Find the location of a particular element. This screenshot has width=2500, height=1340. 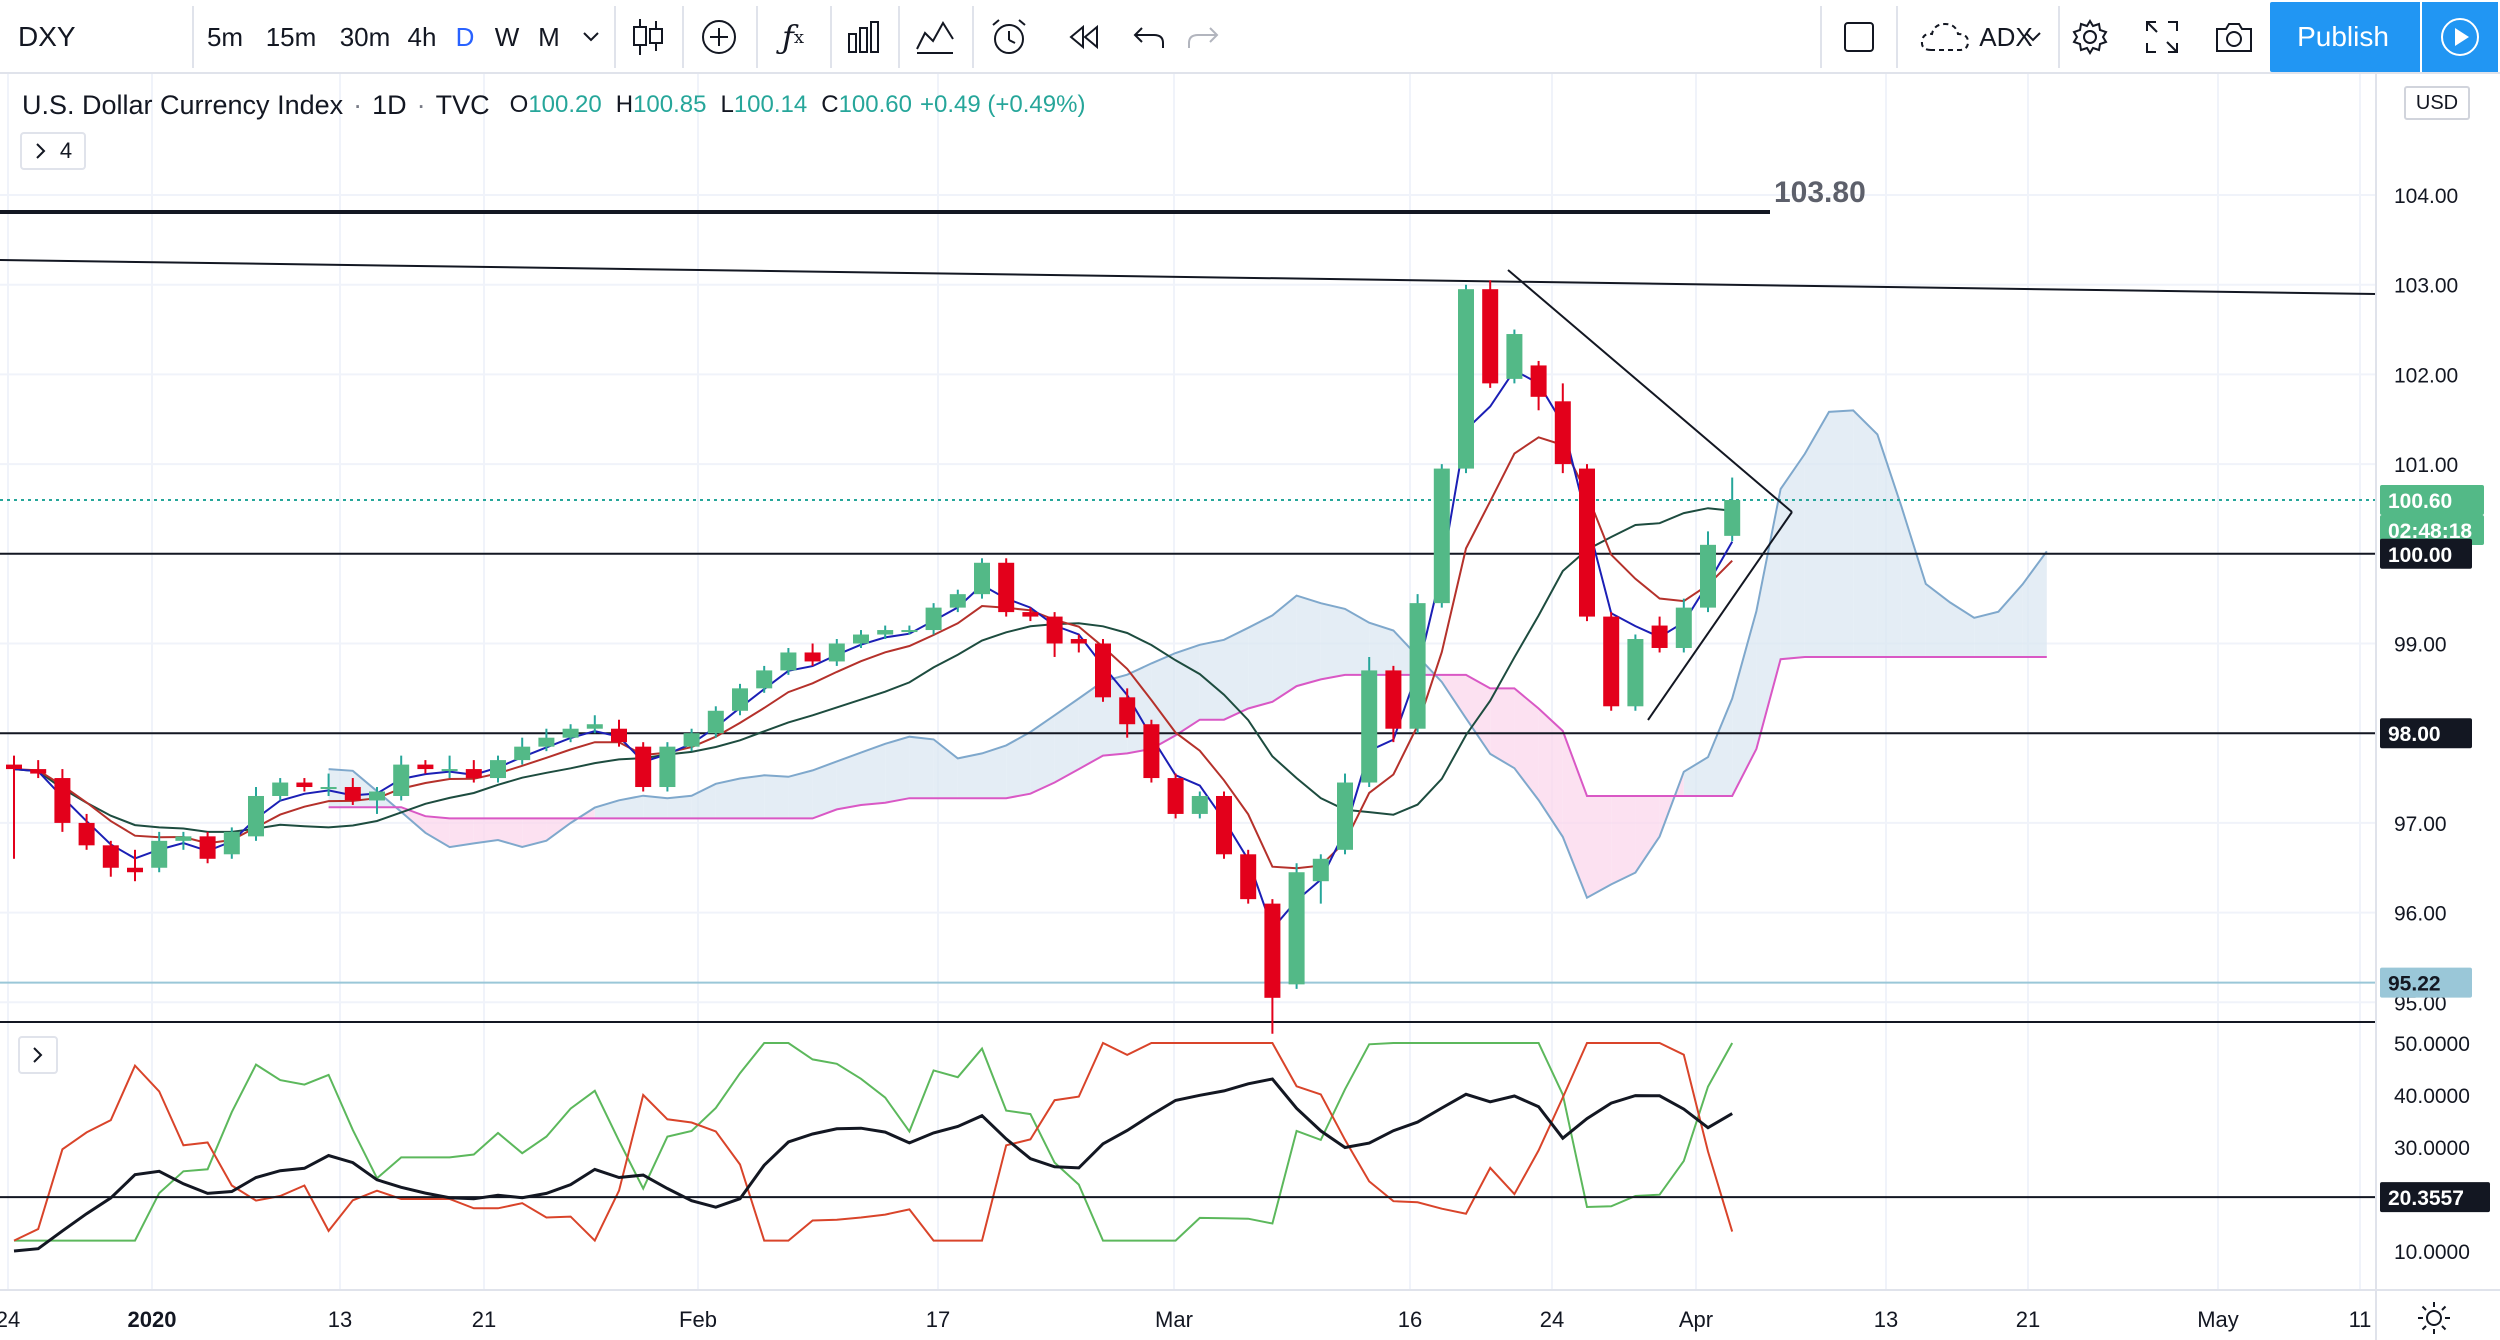

undo-icon is located at coordinates (1149, 37).